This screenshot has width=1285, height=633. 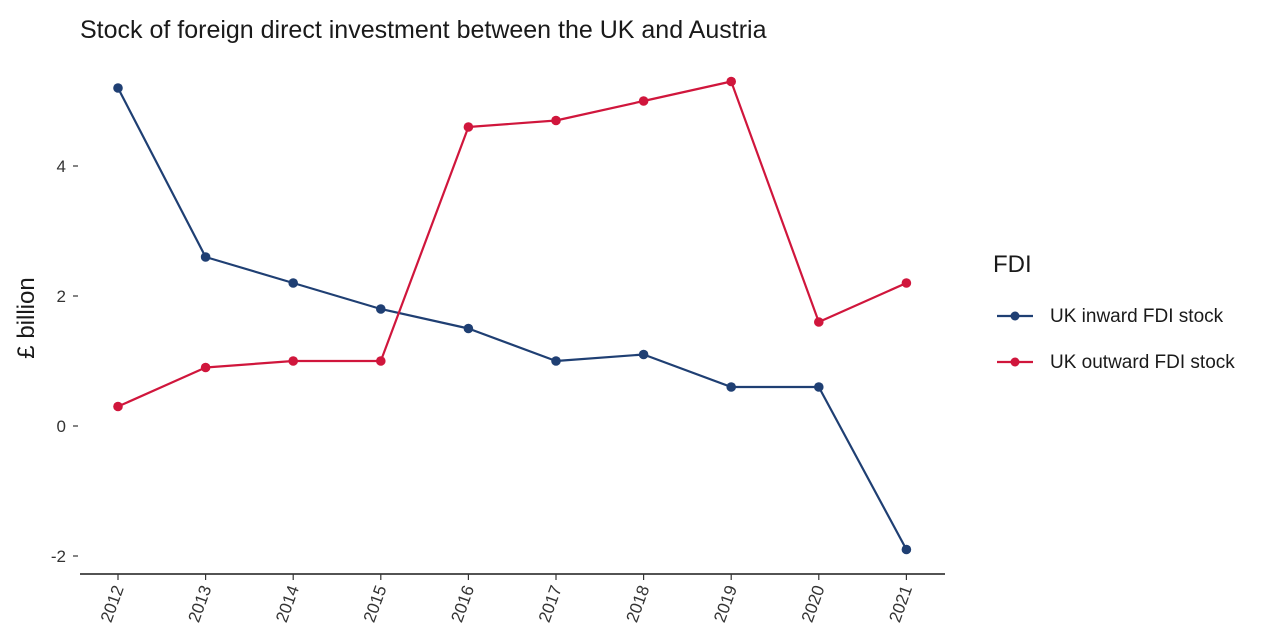 I want to click on x-tick-label: 2019, so click(x=725, y=604).